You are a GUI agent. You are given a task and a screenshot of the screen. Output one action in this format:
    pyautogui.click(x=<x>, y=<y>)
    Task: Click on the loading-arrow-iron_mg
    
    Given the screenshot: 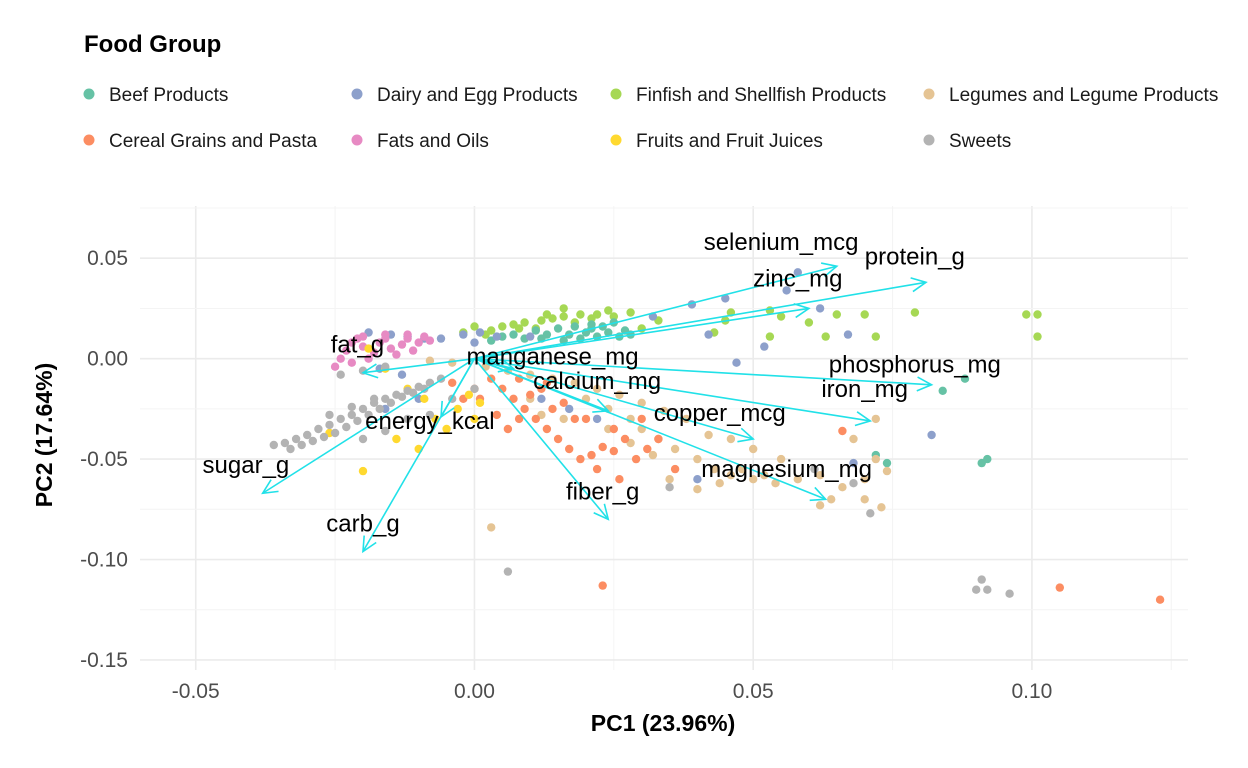 What is the action you would take?
    pyautogui.click(x=673, y=392)
    